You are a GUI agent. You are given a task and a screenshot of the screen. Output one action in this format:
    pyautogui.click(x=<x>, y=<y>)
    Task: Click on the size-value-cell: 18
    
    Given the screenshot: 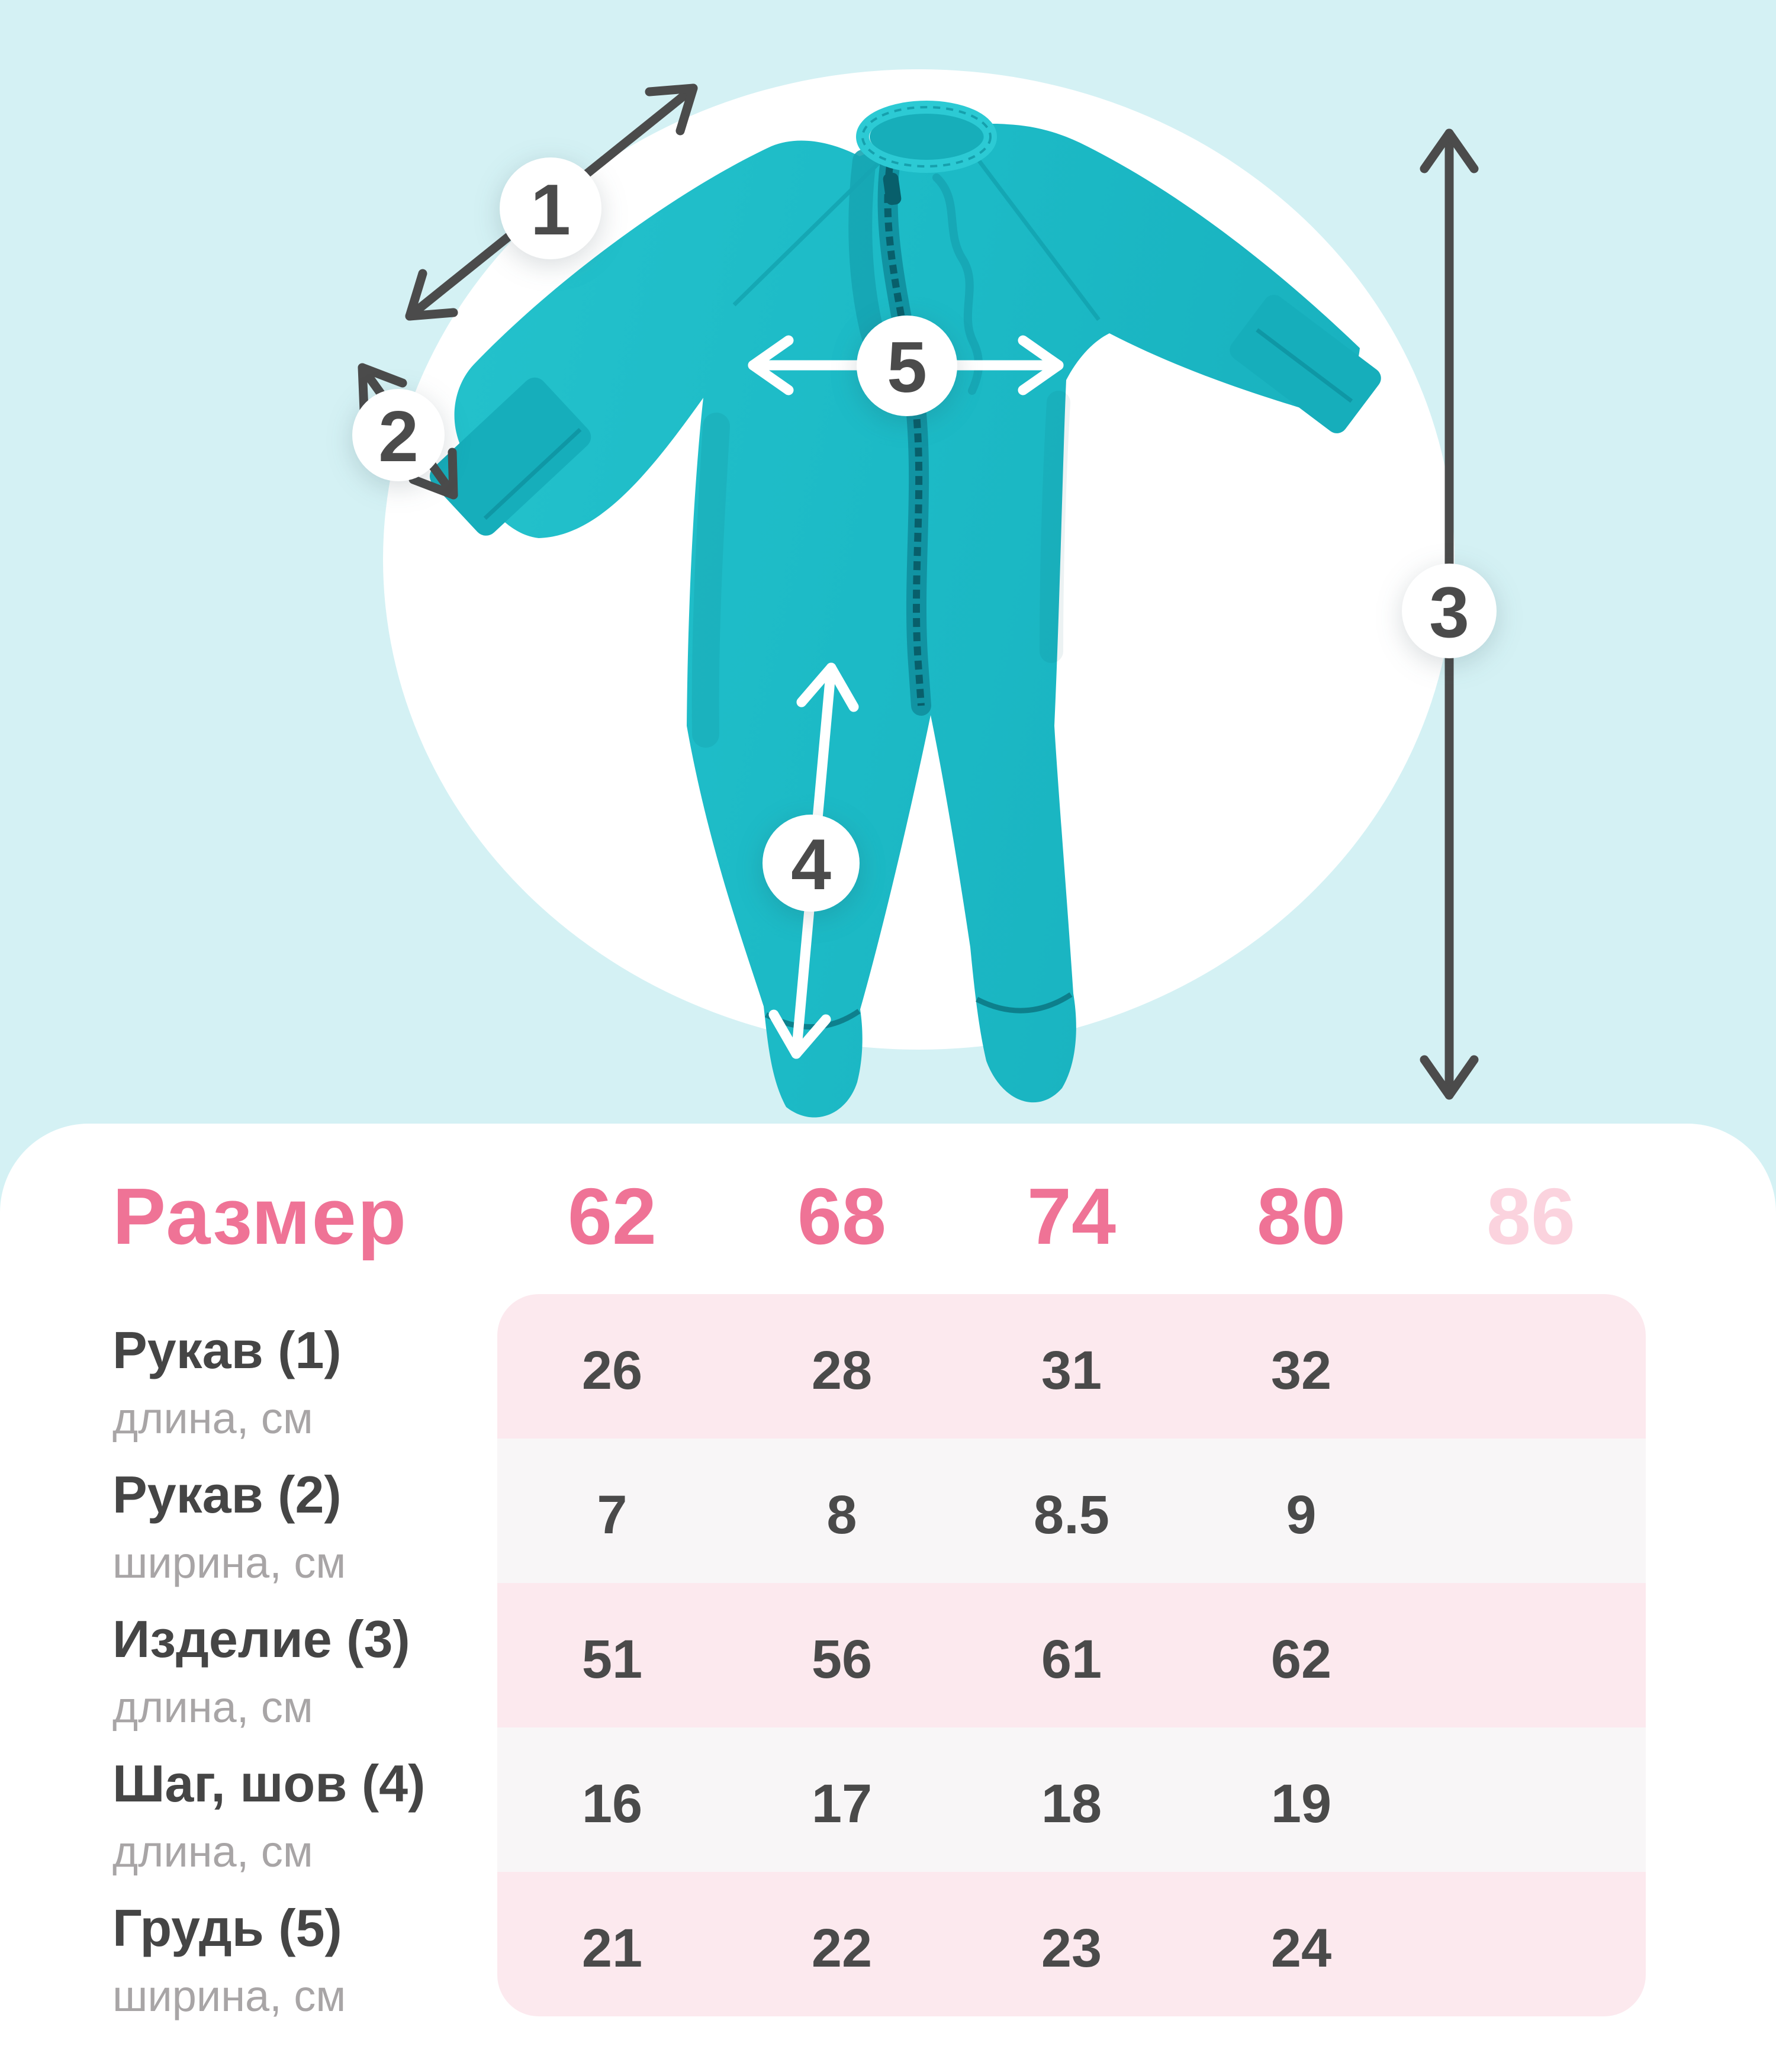 What is the action you would take?
    pyautogui.click(x=1071, y=1803)
    